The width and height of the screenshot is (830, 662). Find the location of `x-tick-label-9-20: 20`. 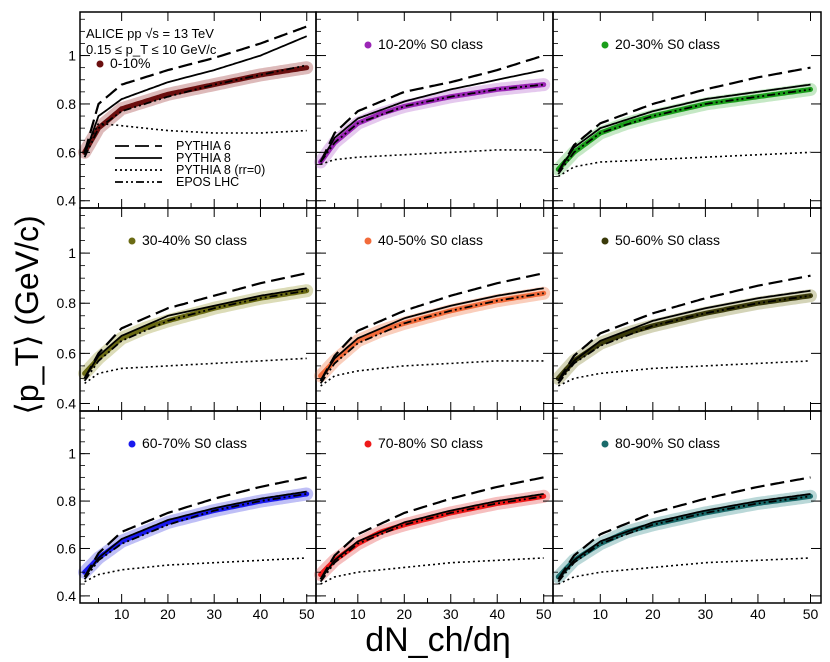

x-tick-label-9-20: 20 is located at coordinates (653, 614).